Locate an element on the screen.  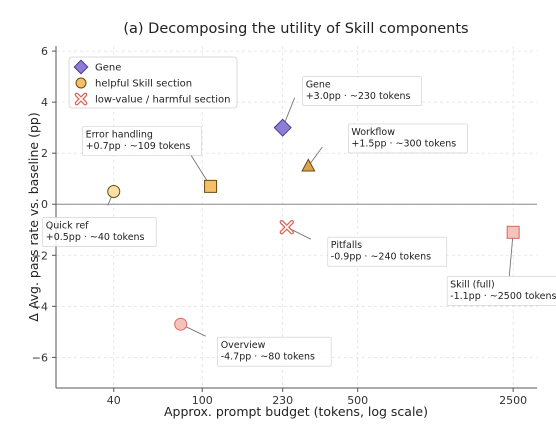
legend-label: Gene is located at coordinates (108, 68).